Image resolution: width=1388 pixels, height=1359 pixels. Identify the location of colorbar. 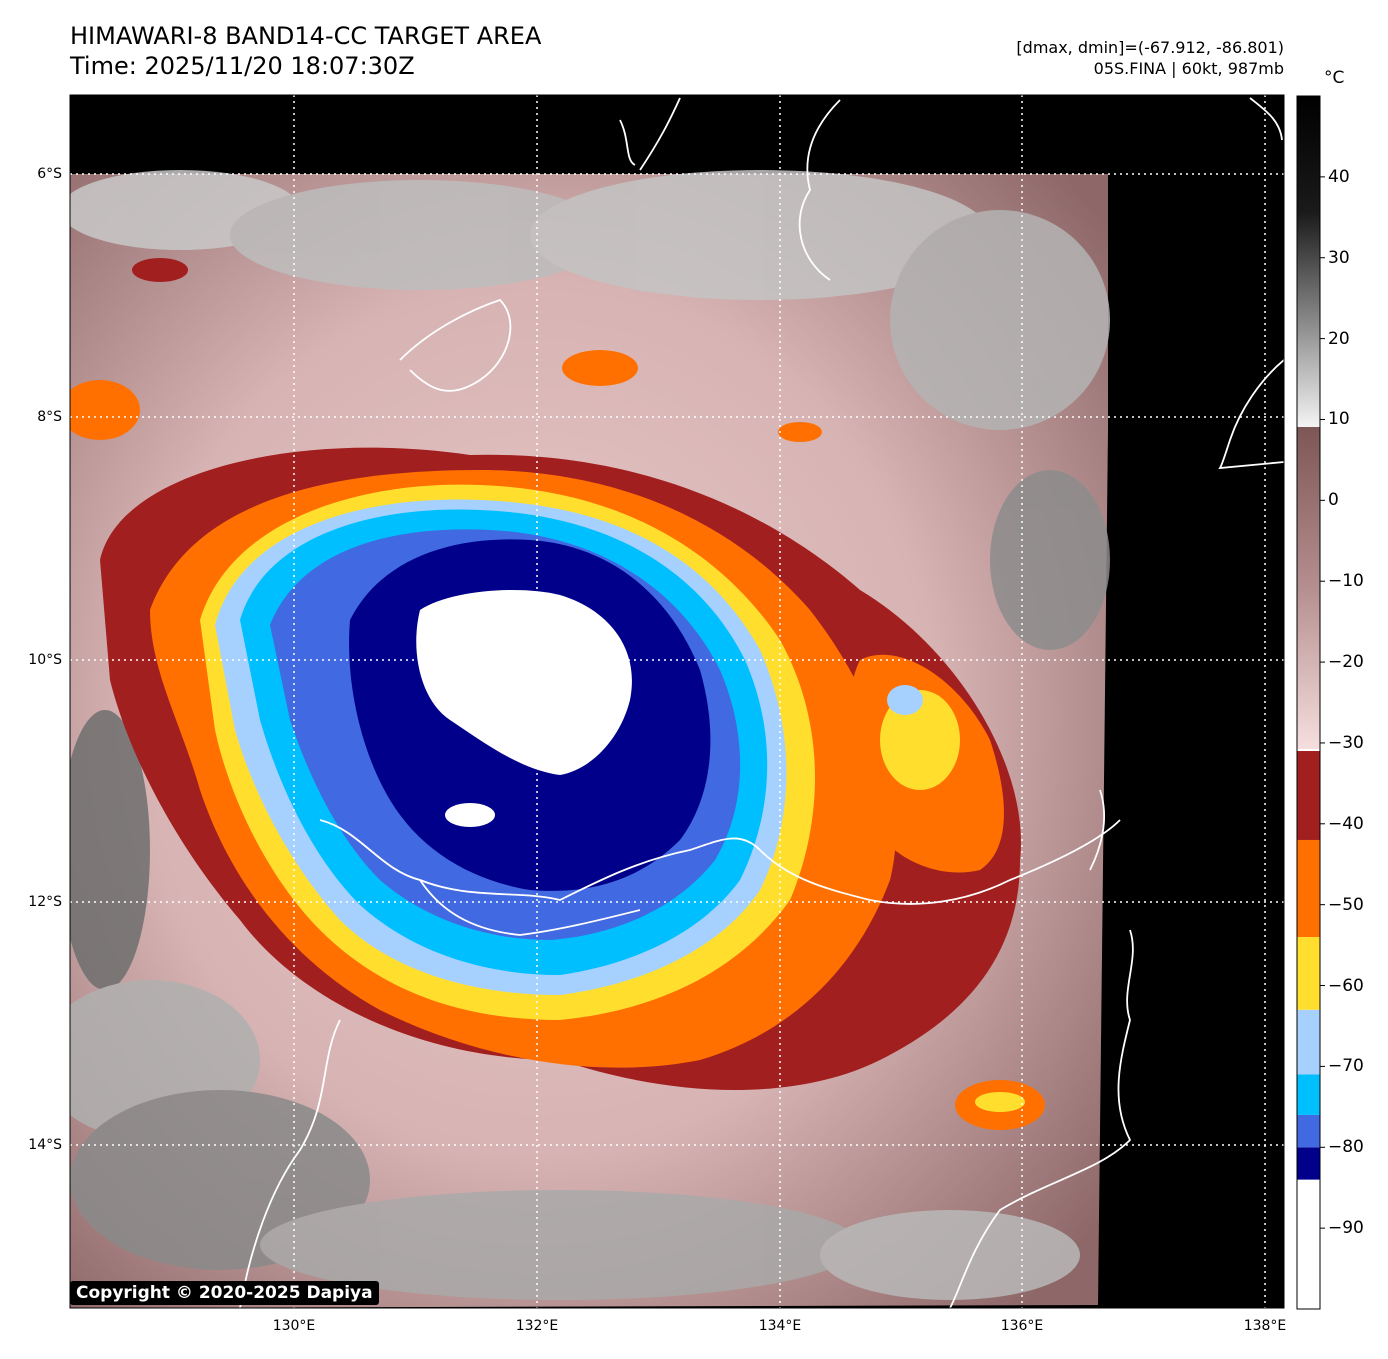
(1311, 702).